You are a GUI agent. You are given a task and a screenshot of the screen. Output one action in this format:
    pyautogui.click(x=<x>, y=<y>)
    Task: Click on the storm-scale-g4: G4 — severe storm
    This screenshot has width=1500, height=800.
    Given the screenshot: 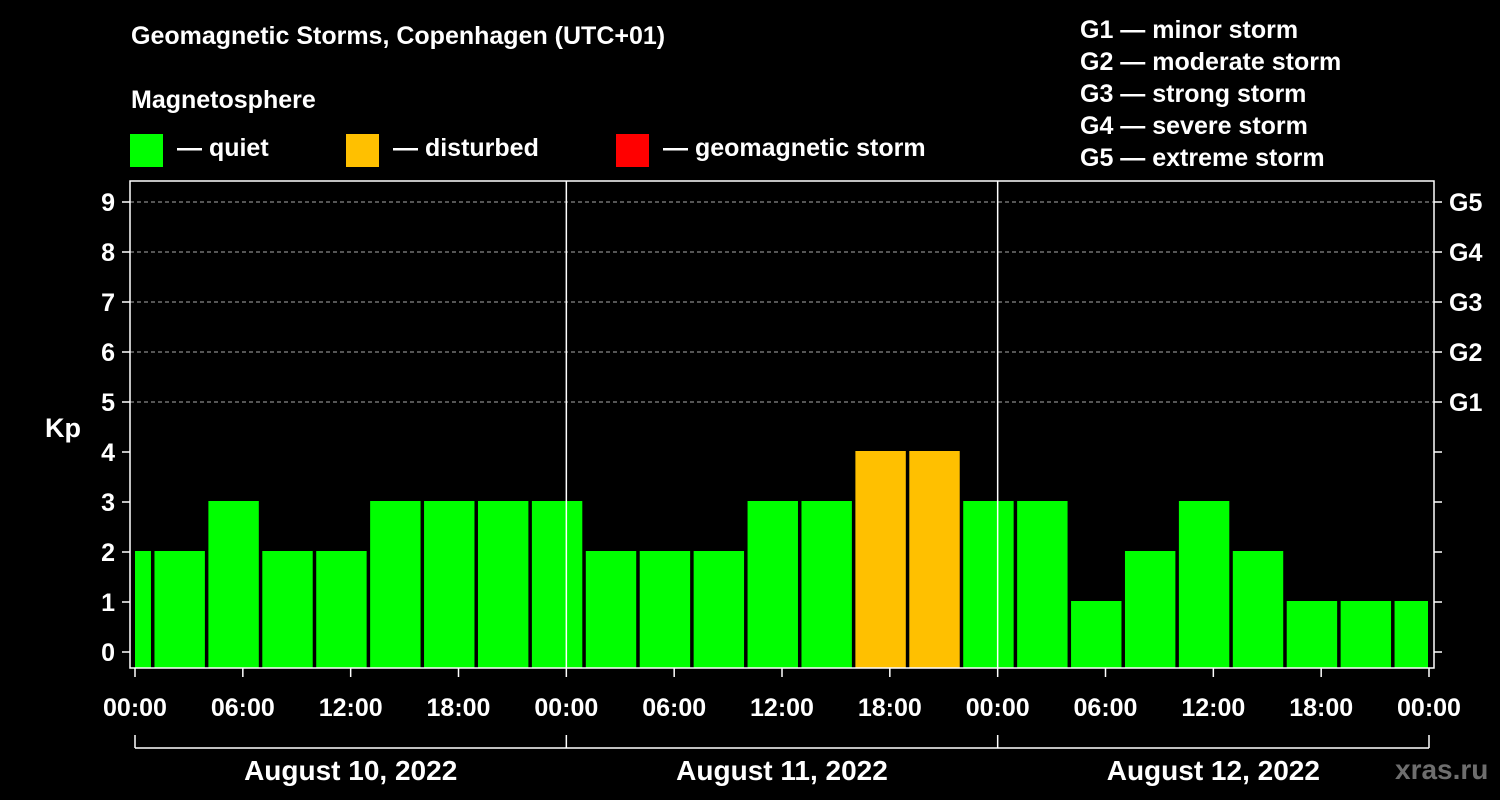 What is the action you would take?
    pyautogui.click(x=1194, y=126)
    